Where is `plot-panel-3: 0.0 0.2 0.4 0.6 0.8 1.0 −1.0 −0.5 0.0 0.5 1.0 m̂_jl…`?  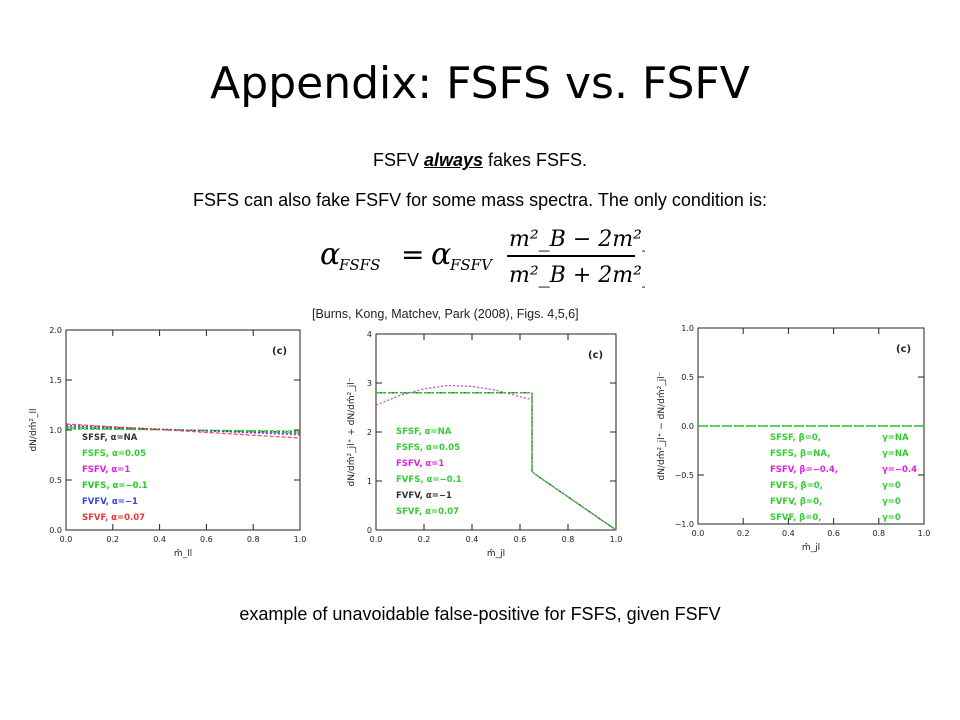 plot-panel-3: 0.0 0.2 0.4 0.6 0.8 1.0 −1.0 −0.5 0.0 0.5 1.0 m̂_jl… is located at coordinates (793, 439).